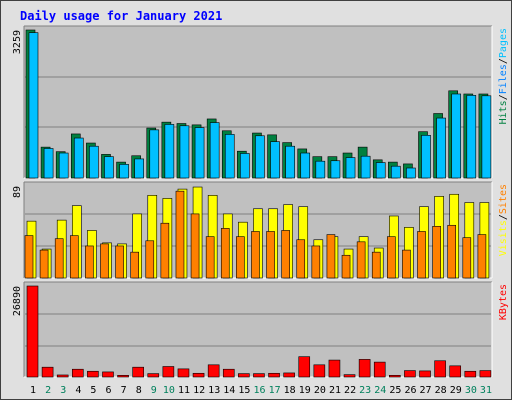 The width and height of the screenshot is (512, 401). Describe the element at coordinates (17, 301) in the screenshot. I see `panel-3-y-max-label: 26890` at that location.